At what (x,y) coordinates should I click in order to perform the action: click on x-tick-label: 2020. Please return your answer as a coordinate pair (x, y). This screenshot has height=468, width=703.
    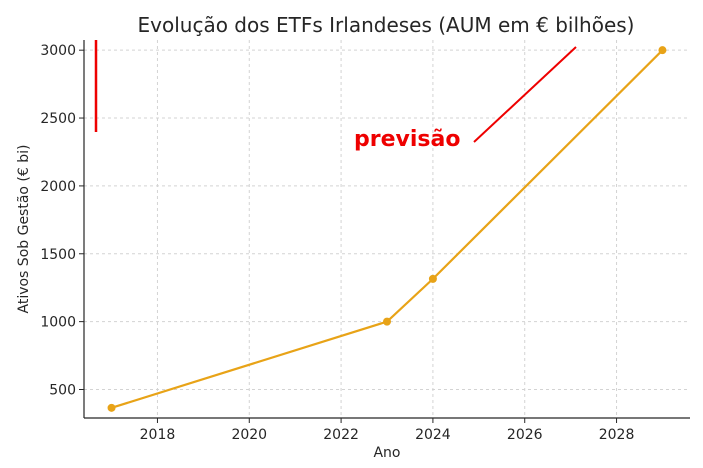
    Looking at the image, I should click on (249, 435).